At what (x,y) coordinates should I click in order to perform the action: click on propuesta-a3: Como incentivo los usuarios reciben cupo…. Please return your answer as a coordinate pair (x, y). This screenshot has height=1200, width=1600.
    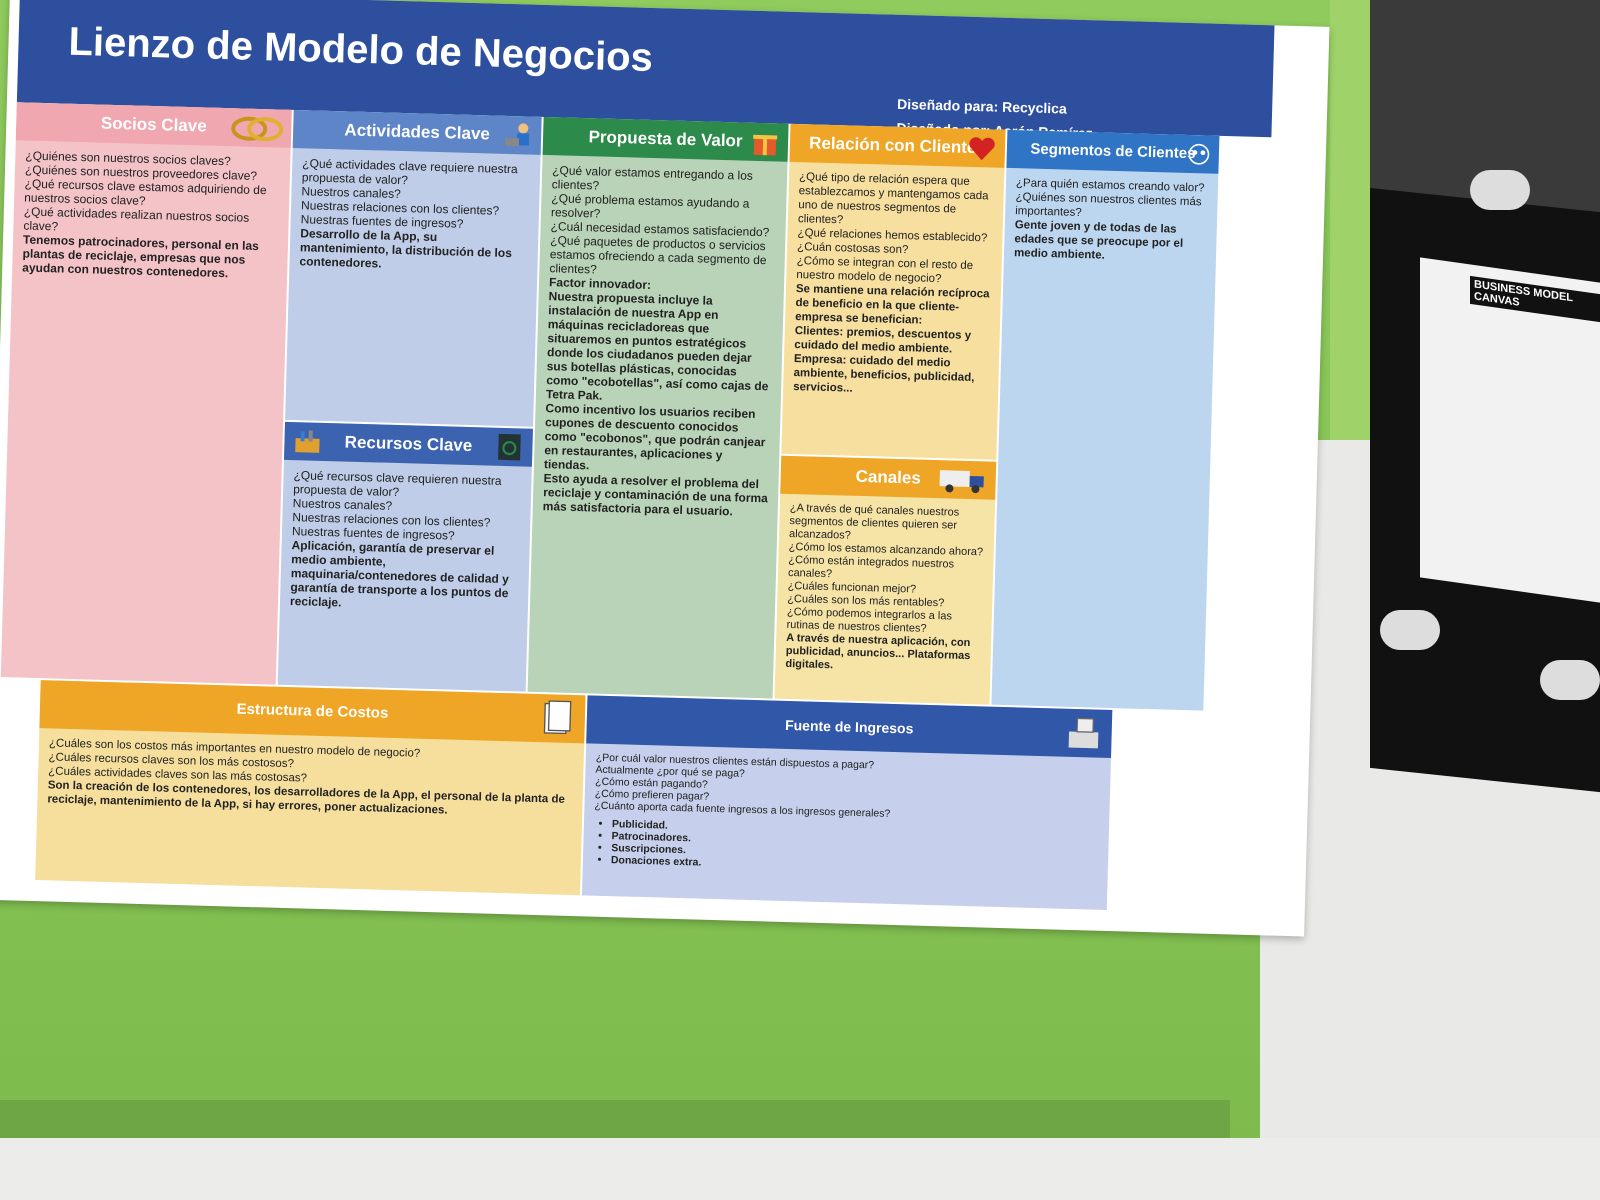
    Looking at the image, I should click on (654, 437).